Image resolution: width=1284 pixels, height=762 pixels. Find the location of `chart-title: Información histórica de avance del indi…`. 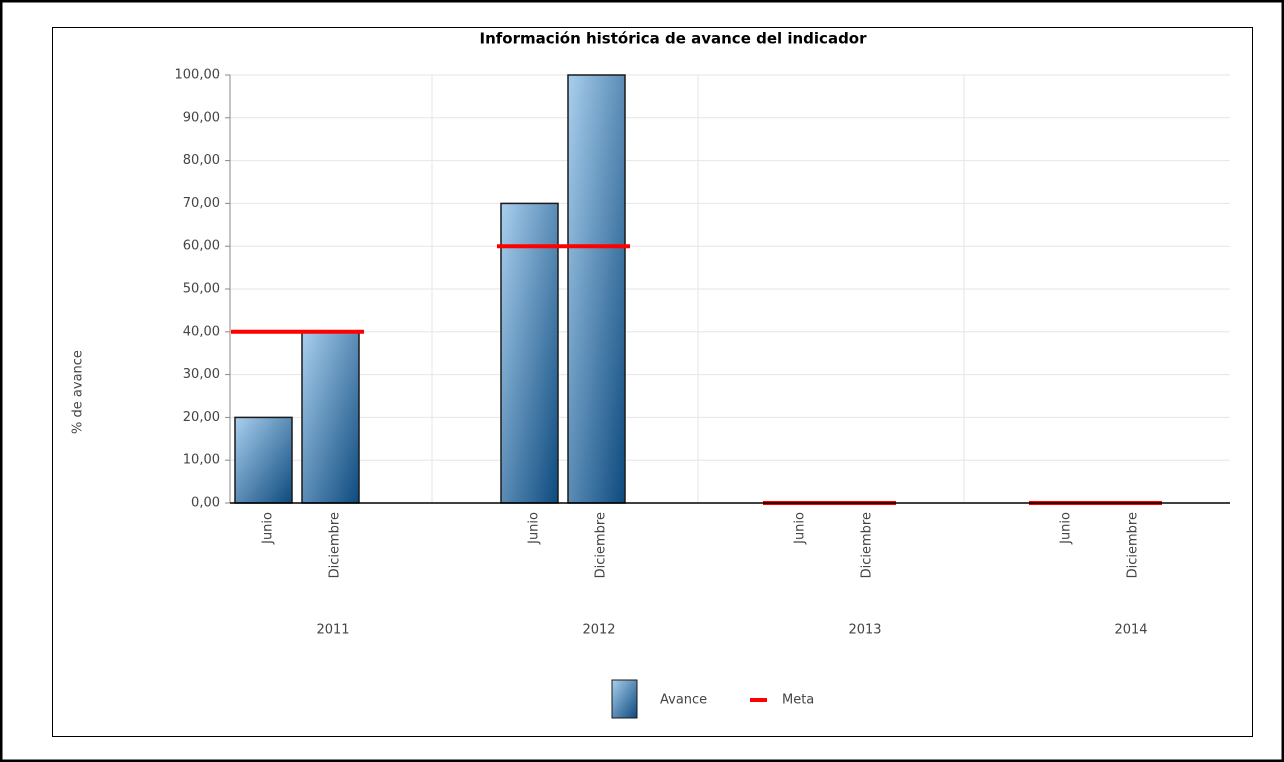

chart-title: Información histórica de avance del indi… is located at coordinates (673, 39).